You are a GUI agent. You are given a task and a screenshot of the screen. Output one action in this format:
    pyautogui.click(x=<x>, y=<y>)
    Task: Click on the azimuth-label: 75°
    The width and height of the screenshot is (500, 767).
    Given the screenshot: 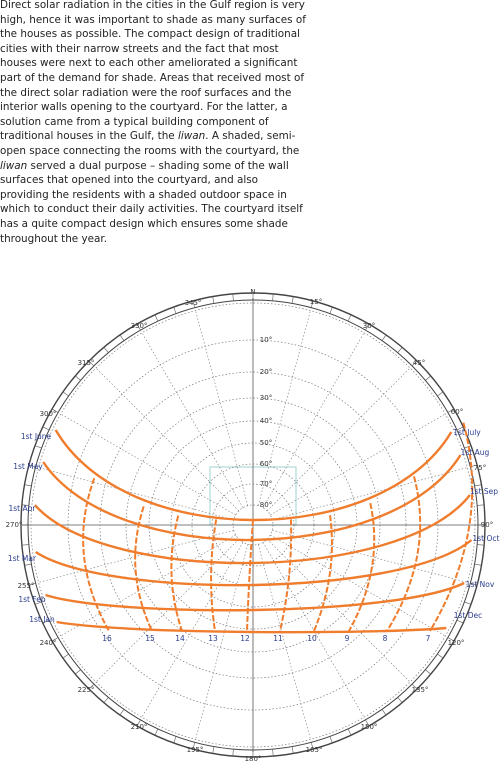 What is the action you would take?
    pyautogui.click(x=480, y=468)
    